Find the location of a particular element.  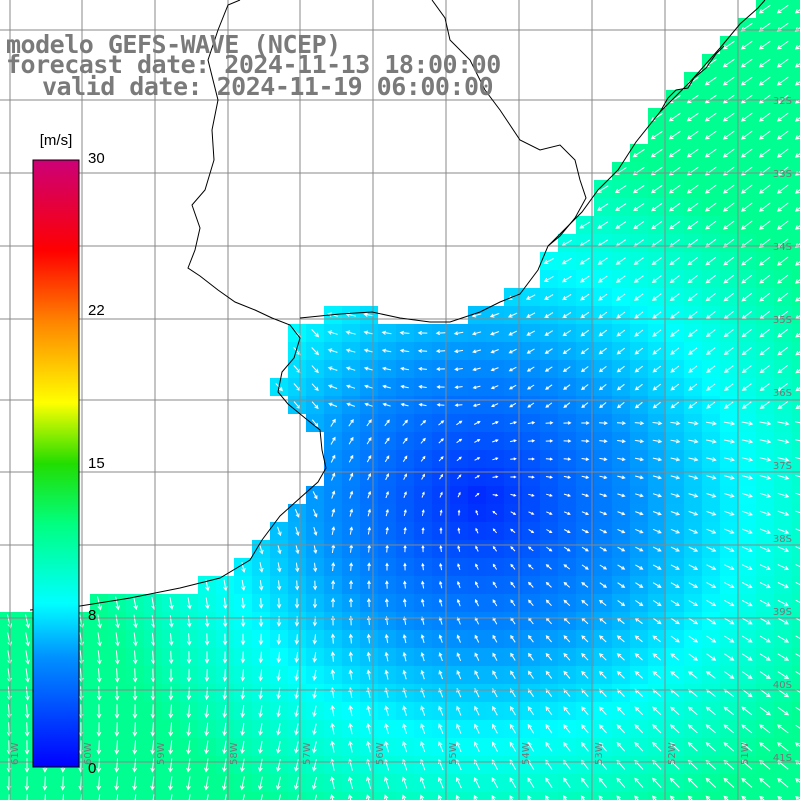

lon-label: 54W is located at coordinates (526, 753).